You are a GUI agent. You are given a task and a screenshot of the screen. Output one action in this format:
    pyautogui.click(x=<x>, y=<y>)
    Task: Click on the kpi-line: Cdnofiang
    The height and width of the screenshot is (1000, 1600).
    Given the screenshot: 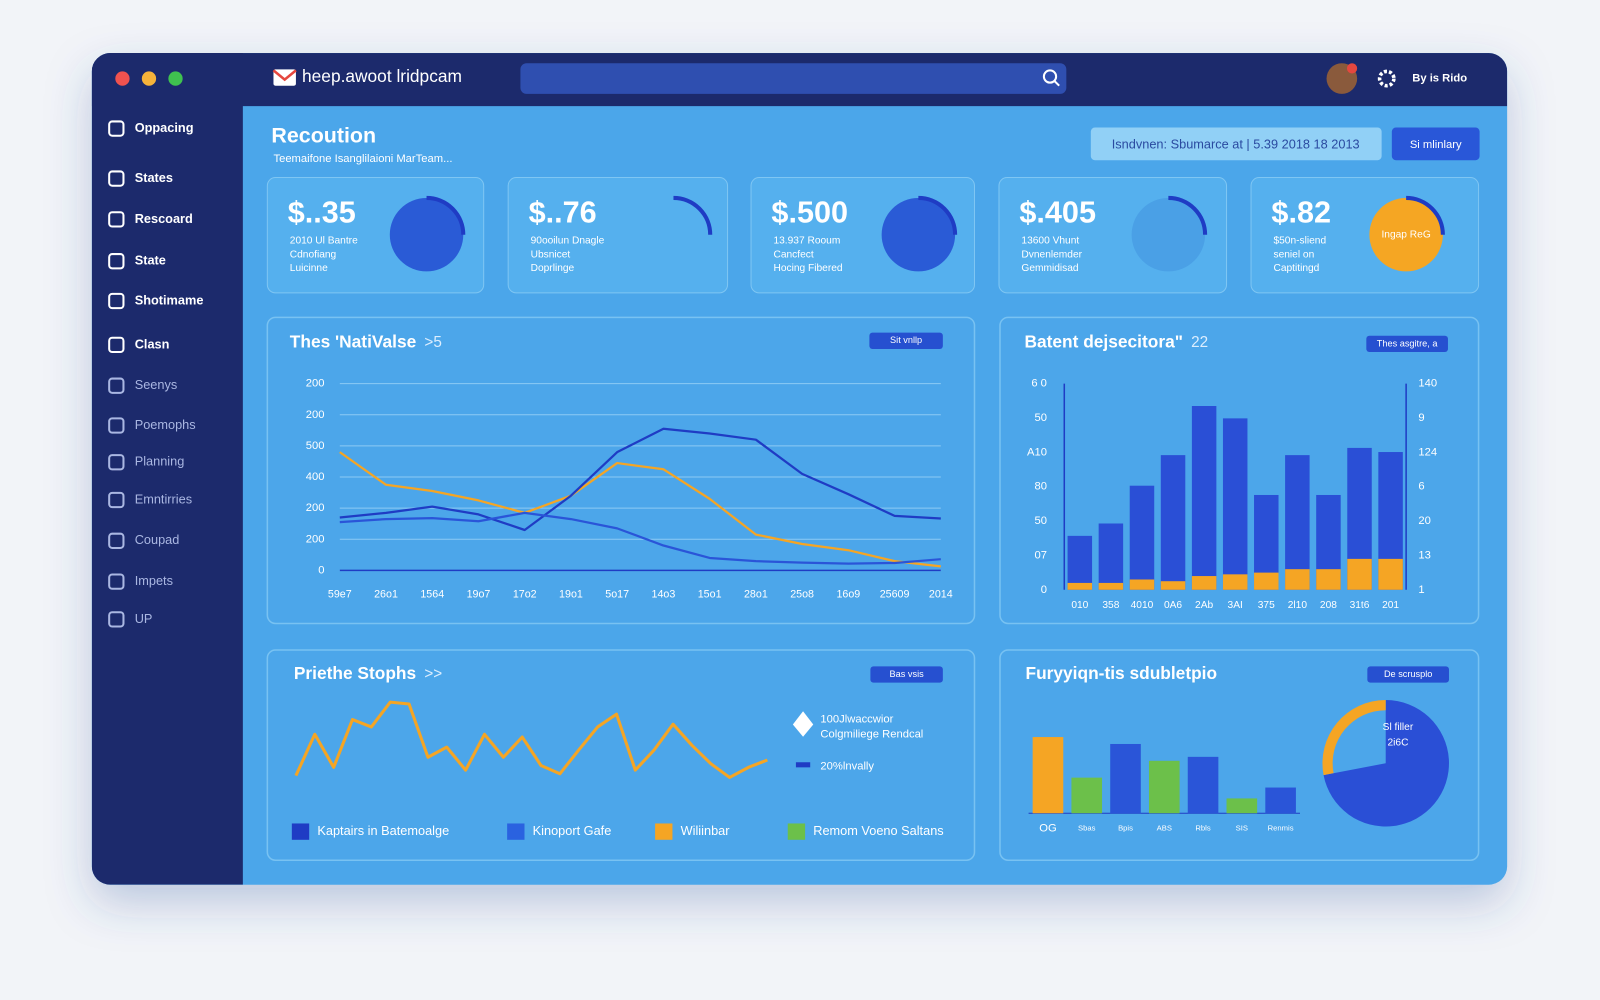 What is the action you would take?
    pyautogui.click(x=313, y=254)
    